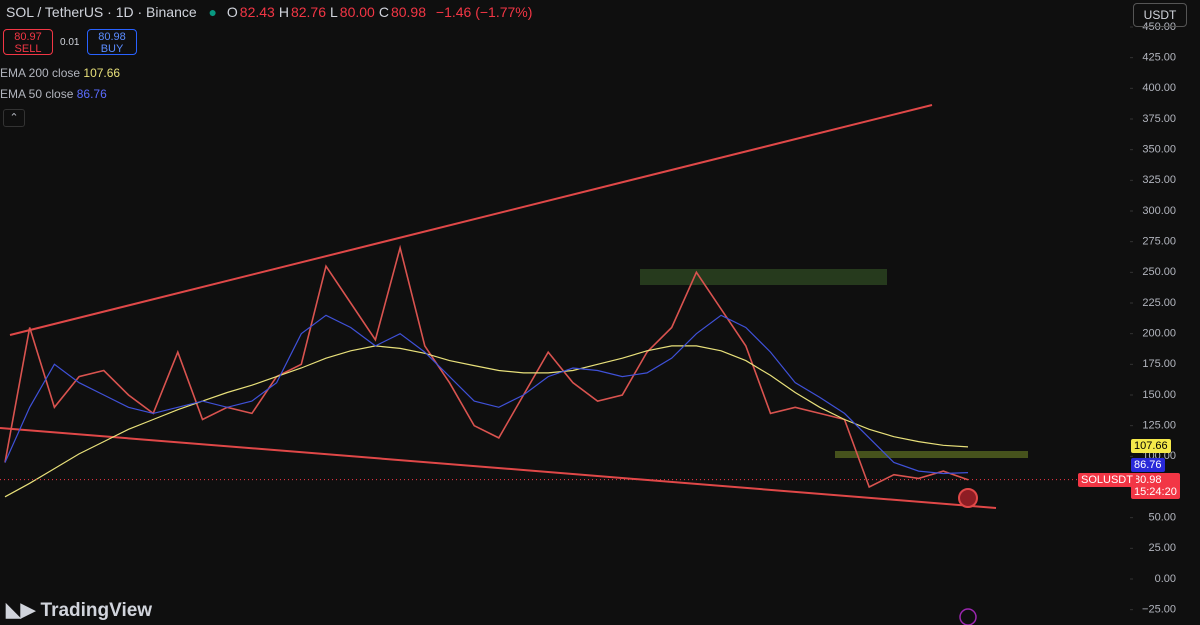 Image resolution: width=1200 pixels, height=625 pixels. What do you see at coordinates (257, 12) in the screenshot?
I see `ohlc-value: 82.43` at bounding box center [257, 12].